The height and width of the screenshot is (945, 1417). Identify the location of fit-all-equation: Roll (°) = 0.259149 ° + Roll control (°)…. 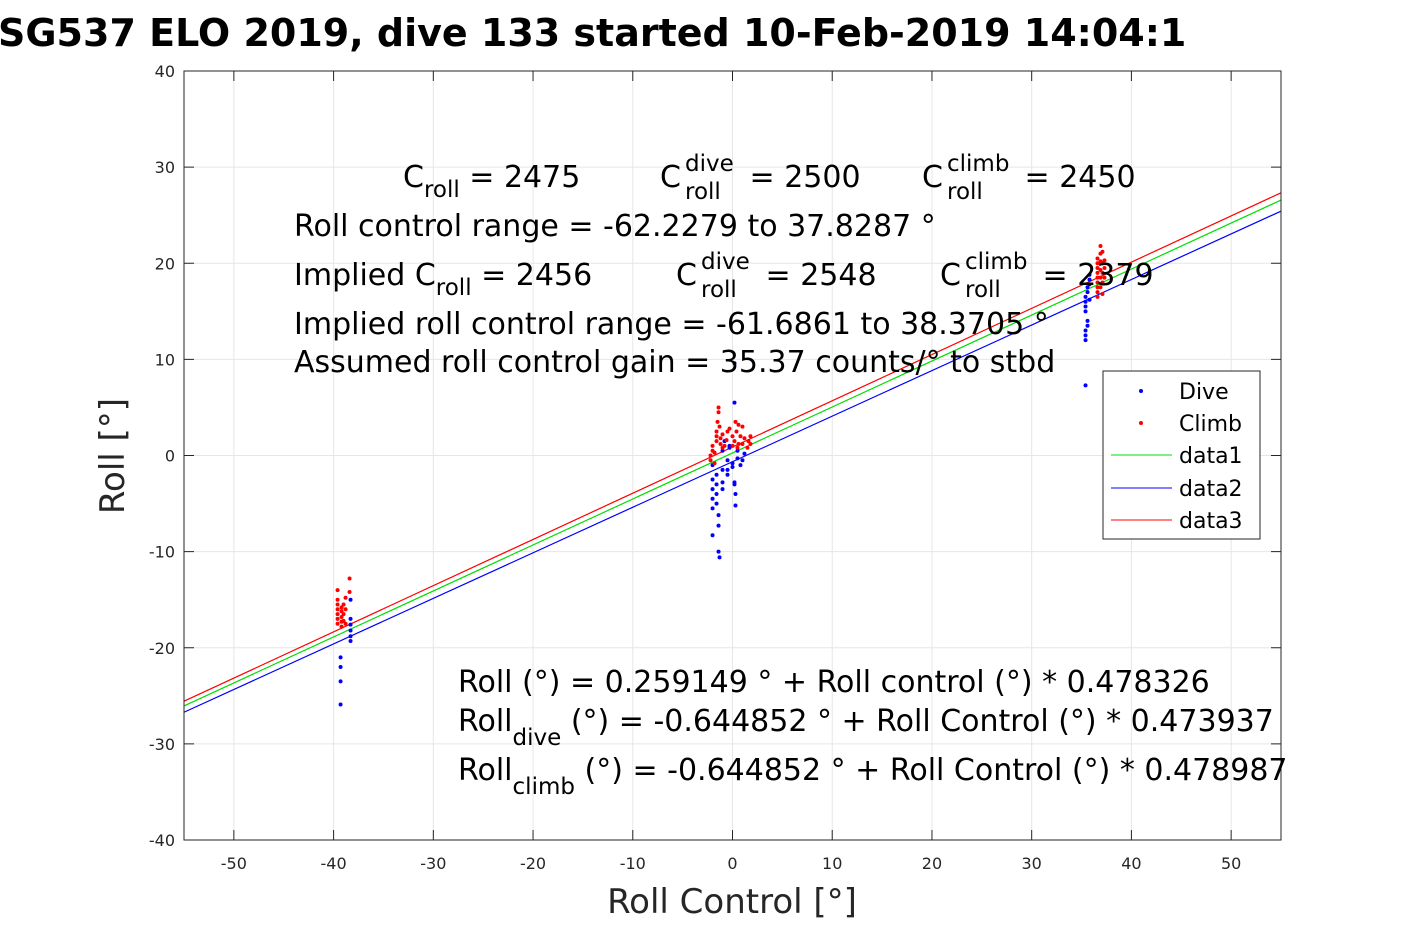
(834, 682).